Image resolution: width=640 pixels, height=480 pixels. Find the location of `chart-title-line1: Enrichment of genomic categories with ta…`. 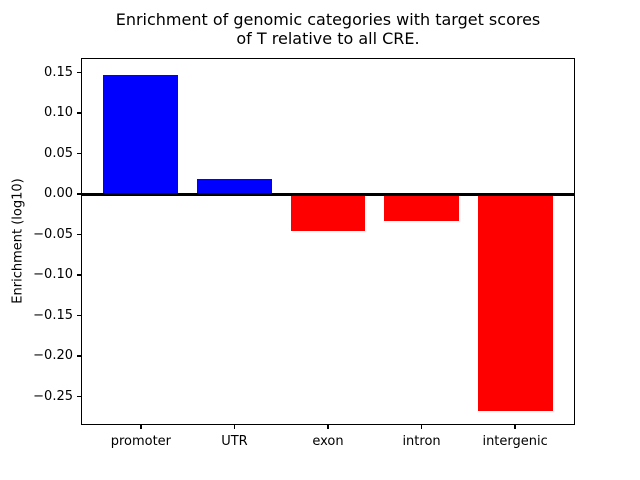

chart-title-line1: Enrichment of genomic categories with ta… is located at coordinates (328, 19).